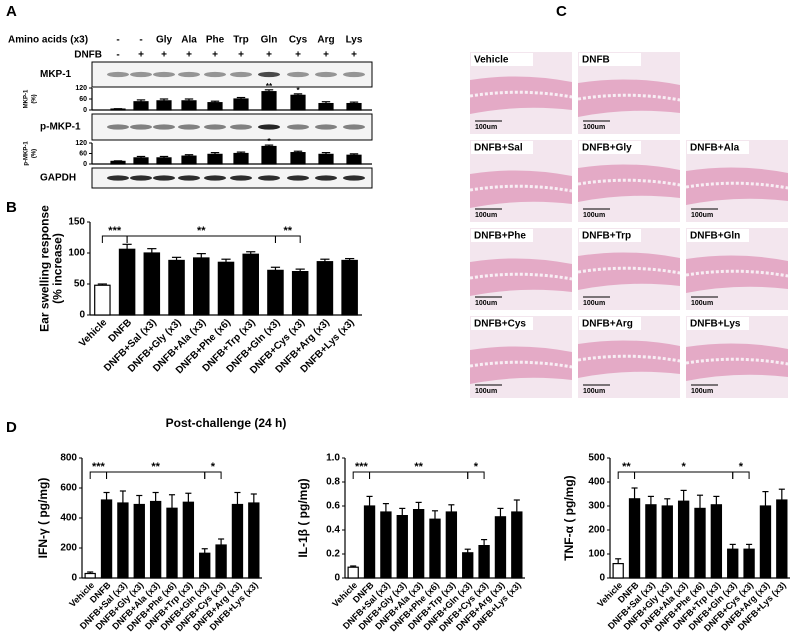 This screenshot has height=642, width=796. I want to click on y-tick-label: 200, so click(68, 548).